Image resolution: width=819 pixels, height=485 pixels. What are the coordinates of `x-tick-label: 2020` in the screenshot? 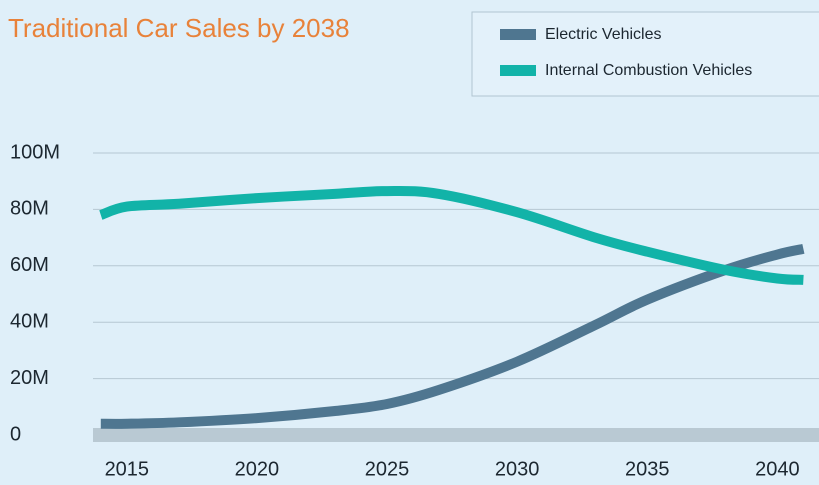 It's located at (257, 469).